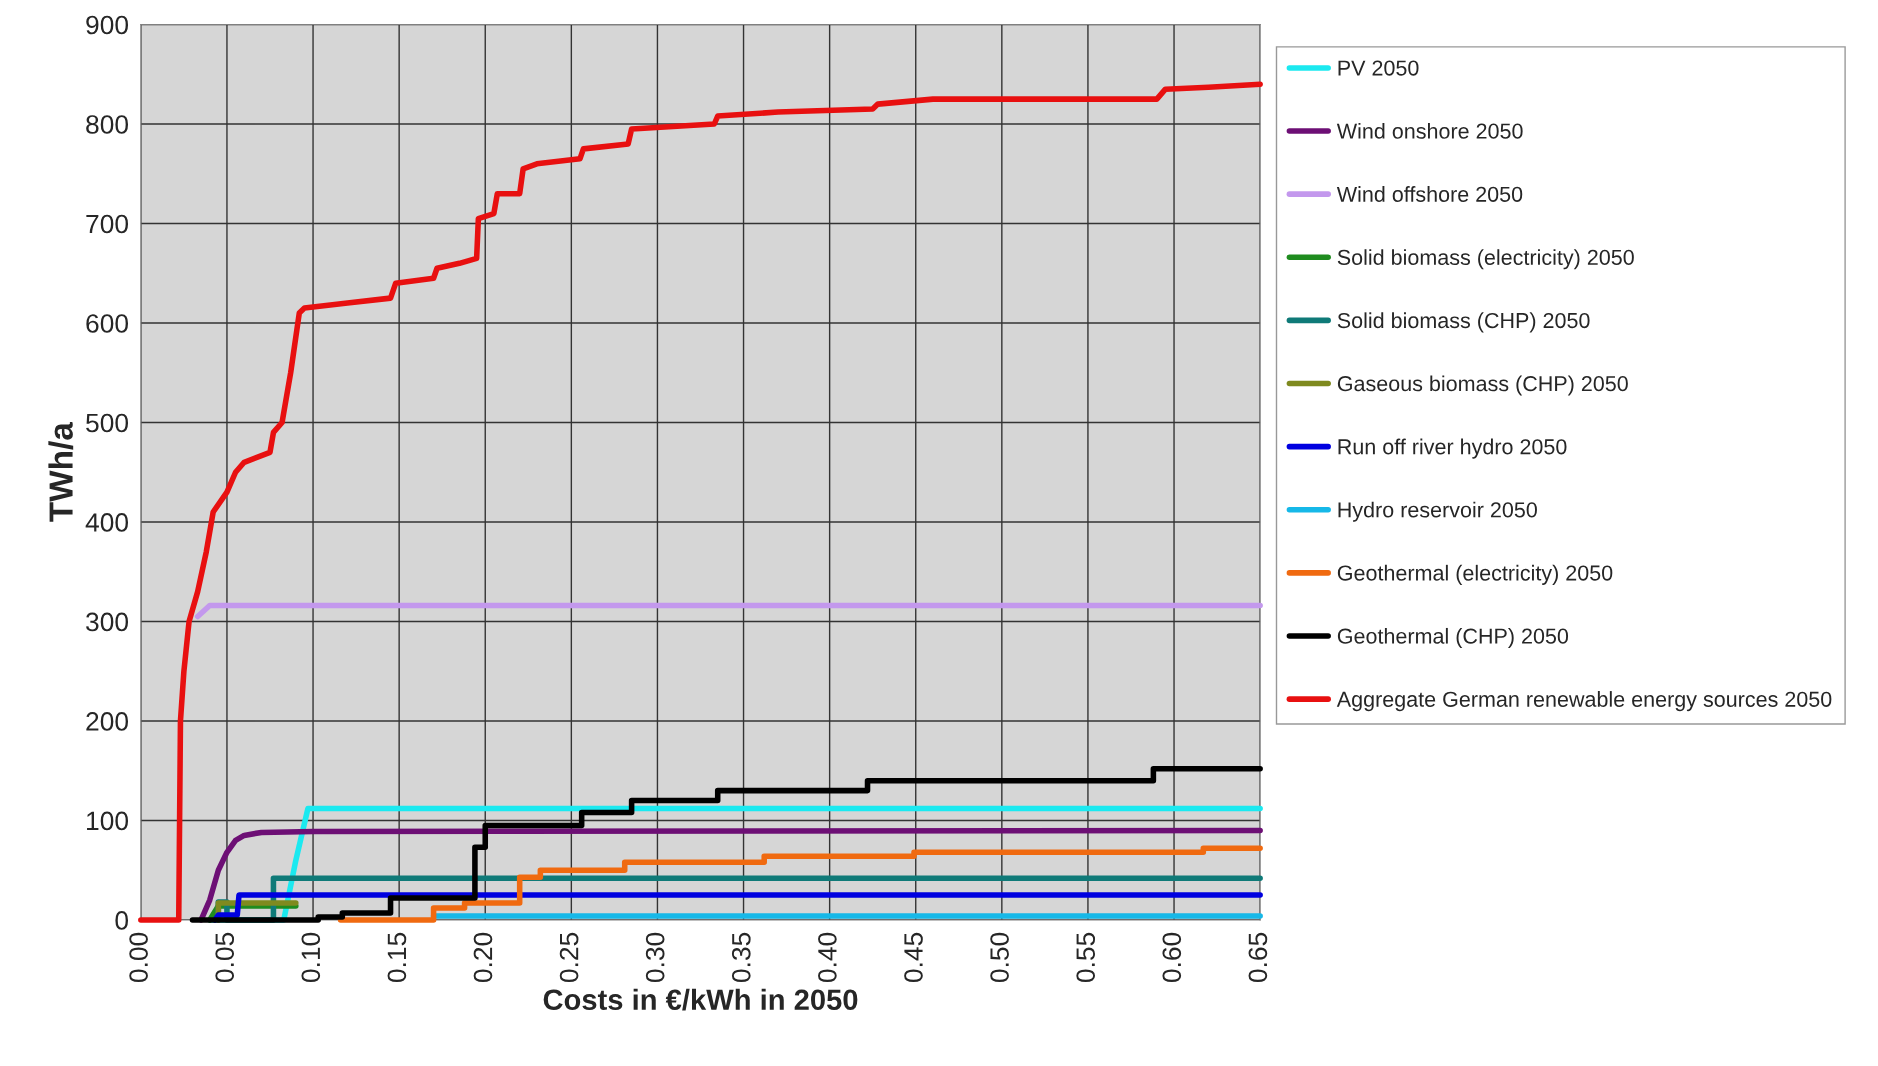 The image size is (1878, 1066). Describe the element at coordinates (1485, 259) in the screenshot. I see `legend-label: Solid biomass (electricity) 2050` at that location.